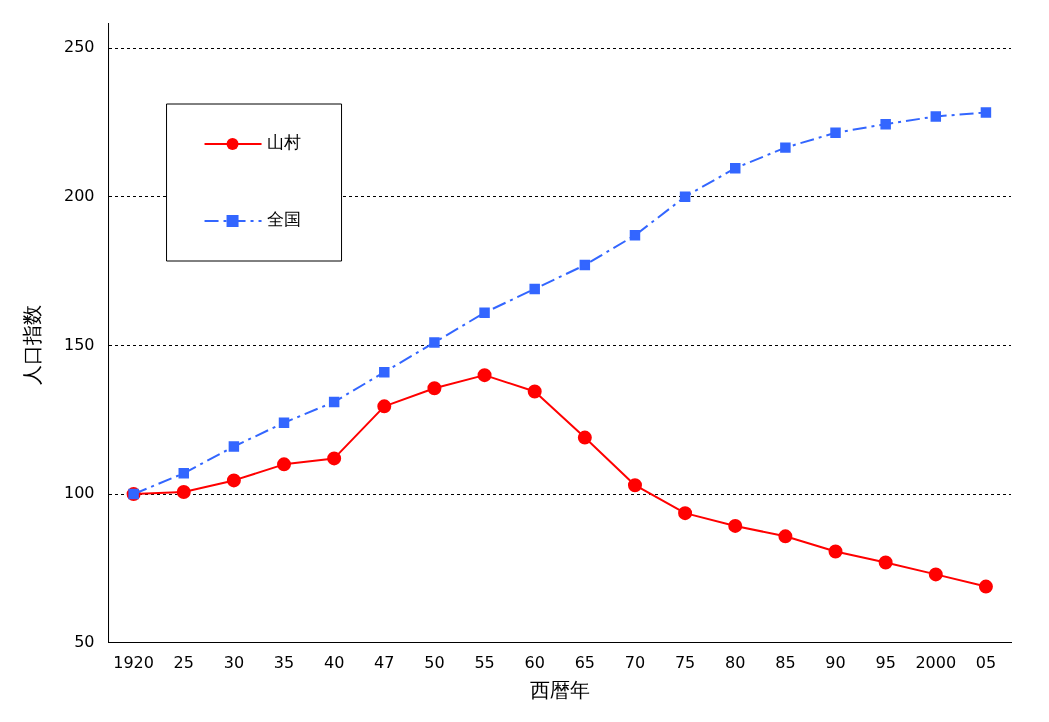 The image size is (1049, 722). Describe the element at coordinates (785, 662) in the screenshot. I see `x-tick-label: 85` at that location.